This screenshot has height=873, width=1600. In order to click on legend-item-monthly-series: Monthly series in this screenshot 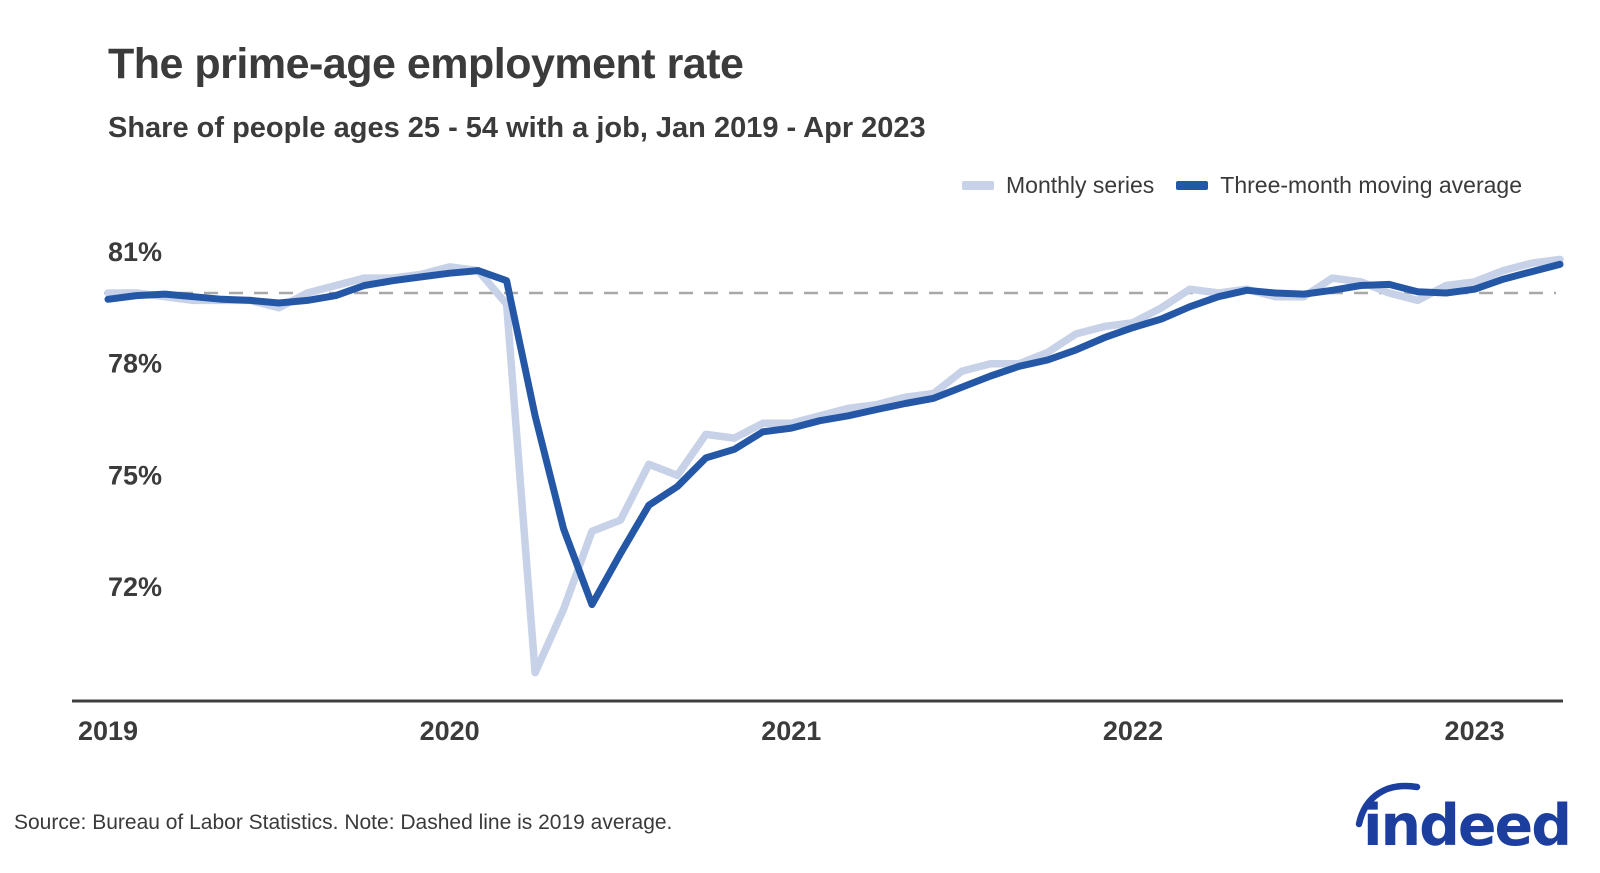, I will do `click(1058, 185)`.